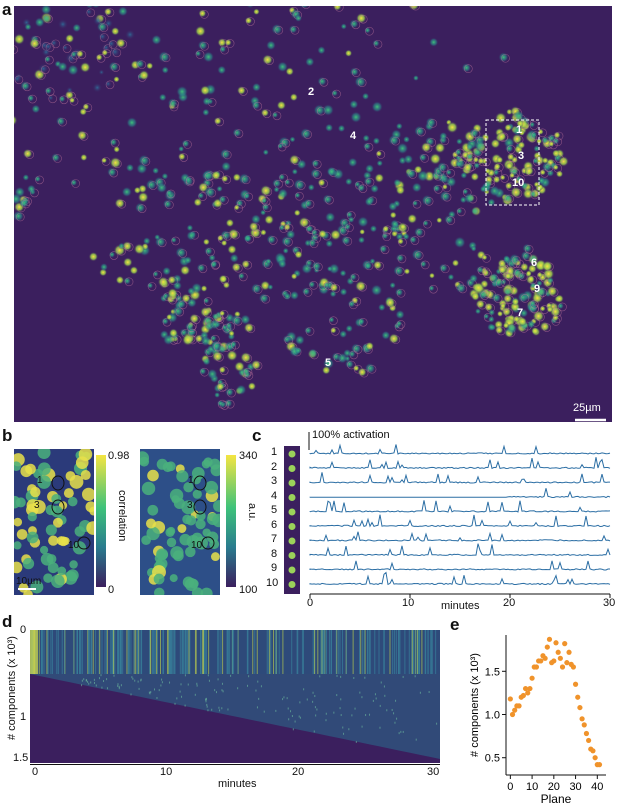 The width and height of the screenshot is (617, 808). I want to click on panel-e-letter: e, so click(455, 624).